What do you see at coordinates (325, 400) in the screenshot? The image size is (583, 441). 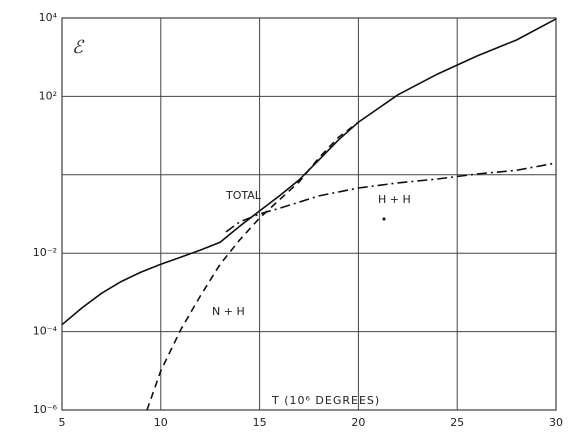 I see `x-axis-label: T (10⁶ DEGREES)` at bounding box center [325, 400].